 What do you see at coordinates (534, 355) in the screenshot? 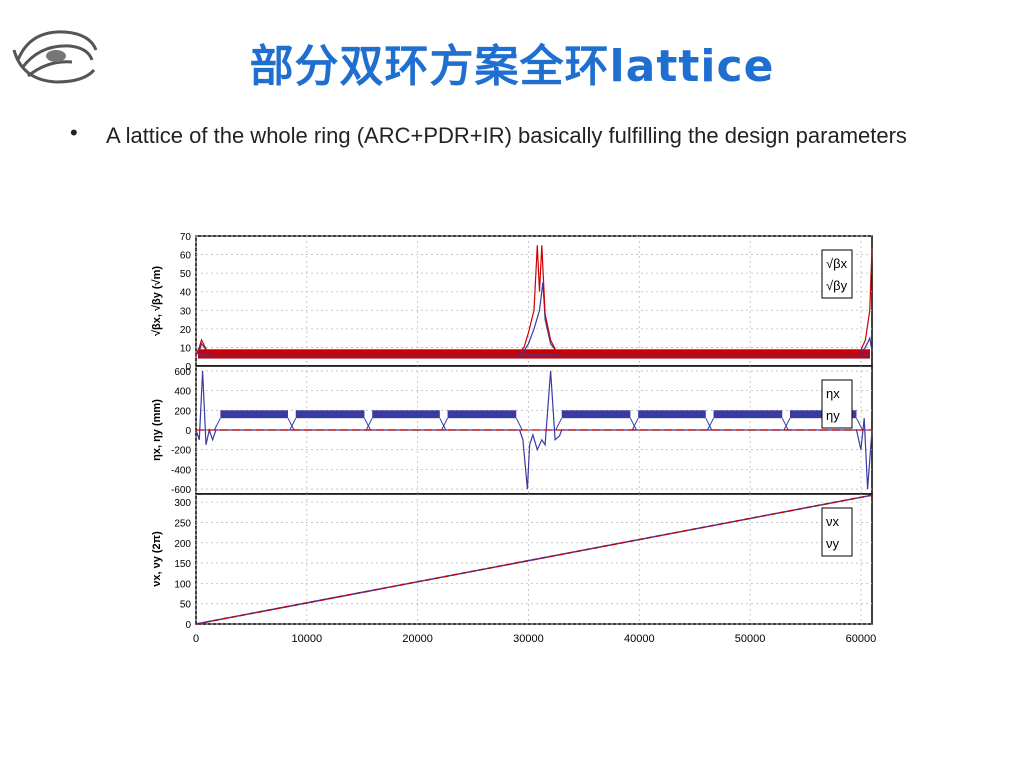
I see `beta-x-oscillation-band` at bounding box center [534, 355].